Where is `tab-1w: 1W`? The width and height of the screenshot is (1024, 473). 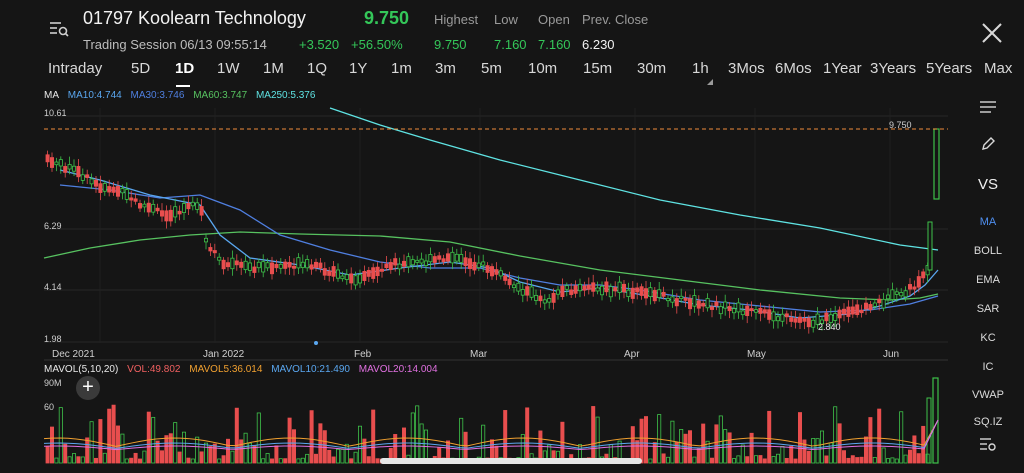 tab-1w: 1W is located at coordinates (228, 68).